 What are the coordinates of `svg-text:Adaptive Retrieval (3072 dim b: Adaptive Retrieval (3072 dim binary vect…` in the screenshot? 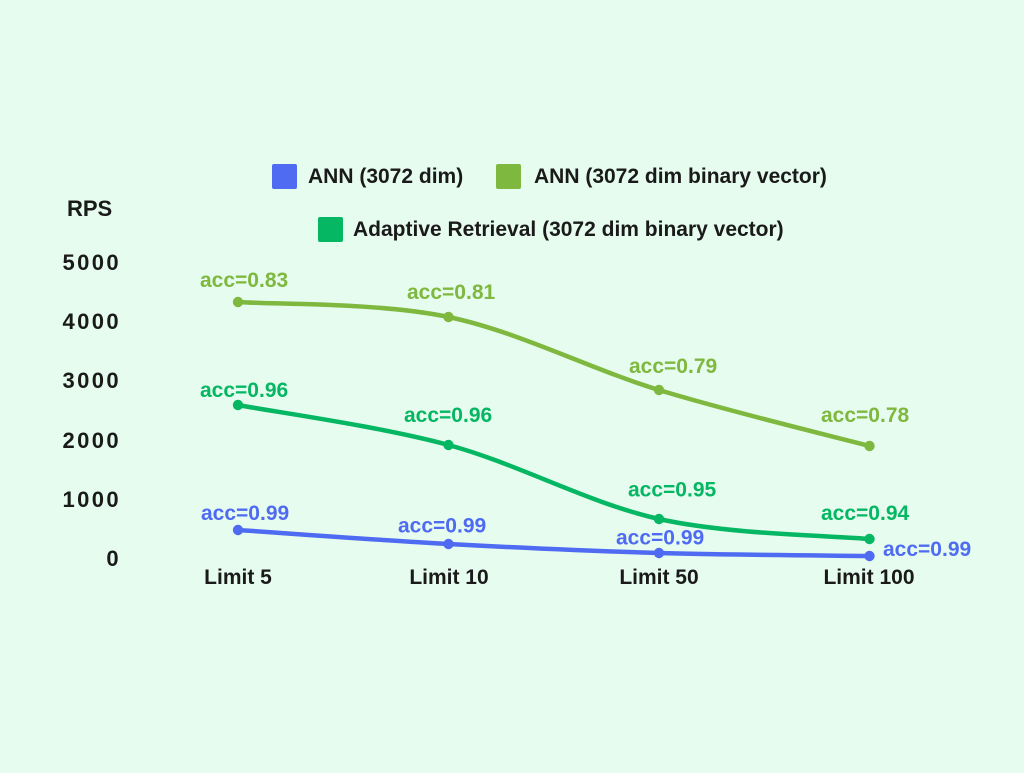 It's located at (568, 229).